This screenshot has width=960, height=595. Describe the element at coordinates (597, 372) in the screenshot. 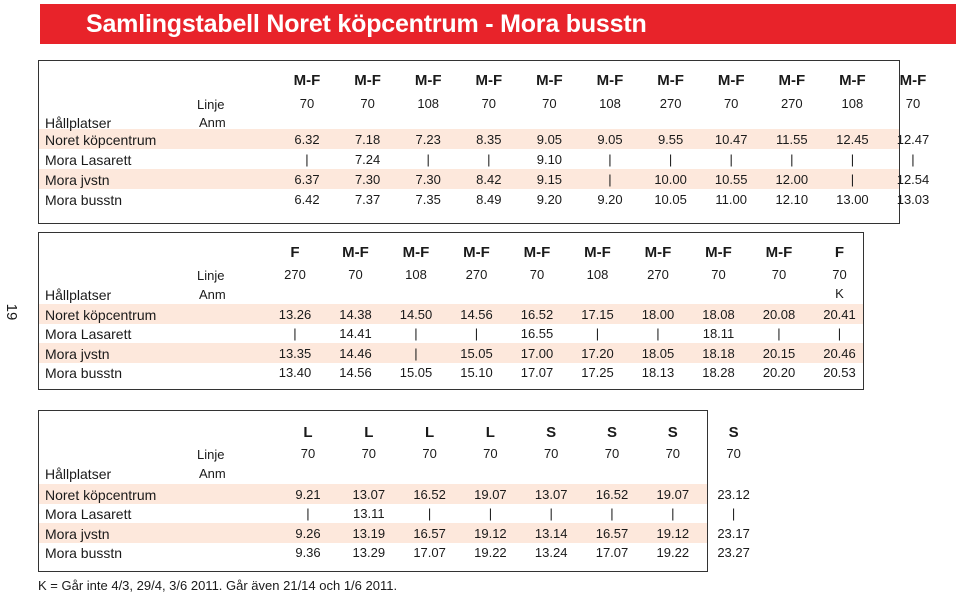

I see `departure-time: 17.25` at that location.